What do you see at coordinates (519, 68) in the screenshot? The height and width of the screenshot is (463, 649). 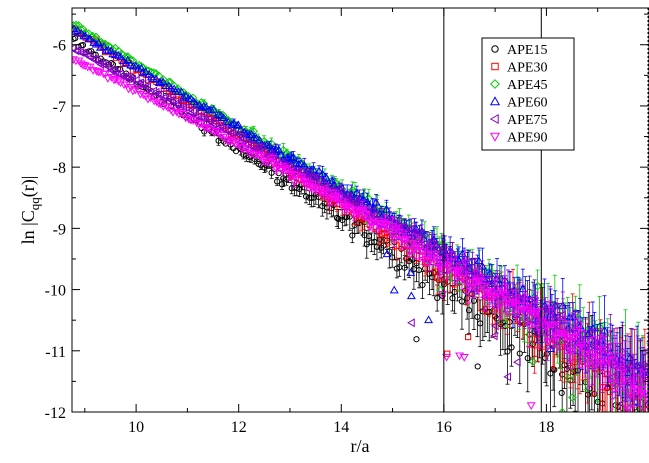 I see `legend-entry-ape30: APE30` at bounding box center [519, 68].